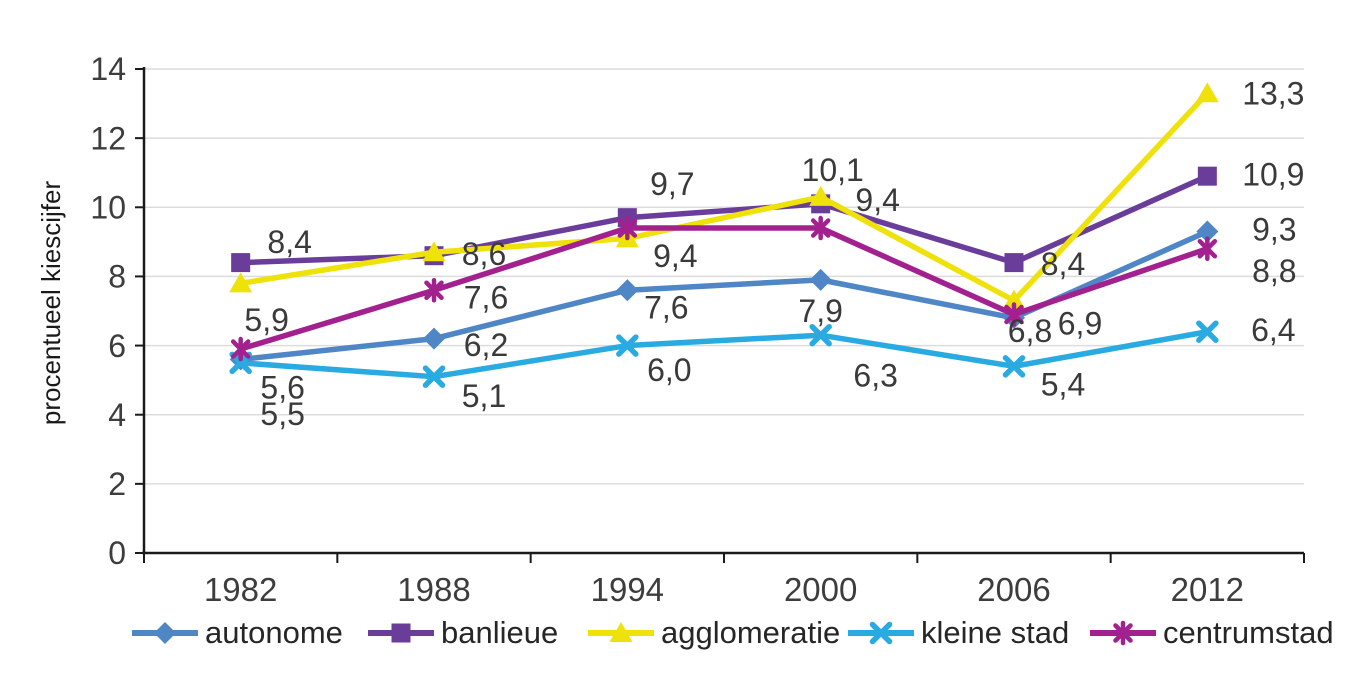  I want to click on x-tick-label: 1982, so click(240, 589).